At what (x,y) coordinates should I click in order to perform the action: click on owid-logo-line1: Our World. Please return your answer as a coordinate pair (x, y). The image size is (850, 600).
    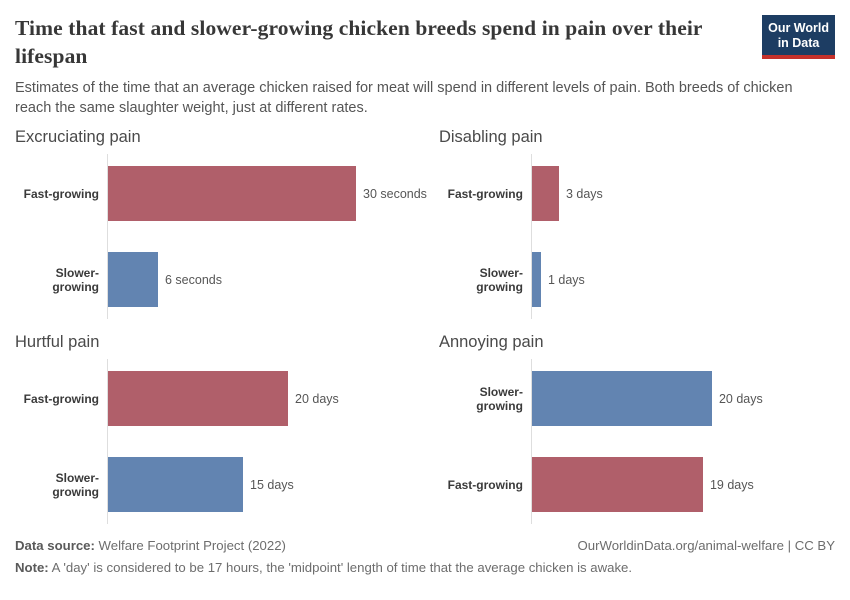
    Looking at the image, I should click on (798, 28).